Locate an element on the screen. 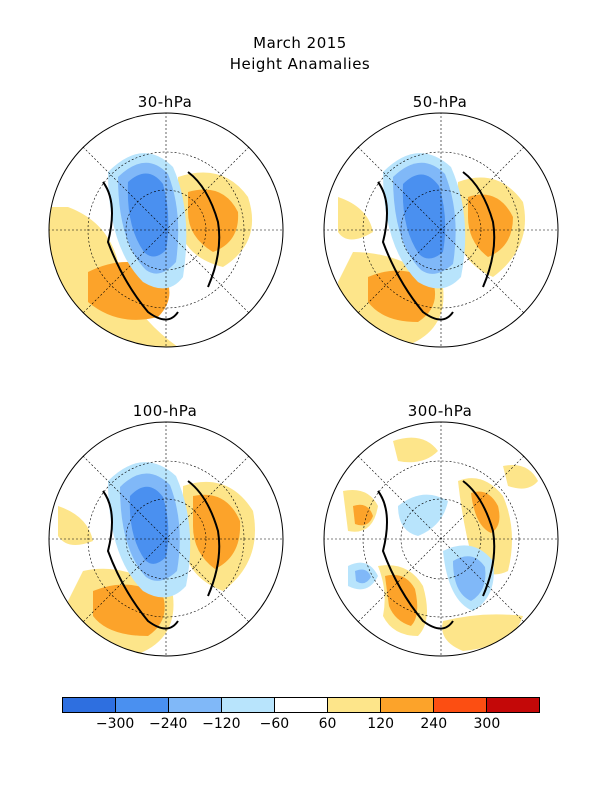 The image size is (600, 800). panel-label-300hpa: 300-hPa is located at coordinates (440, 411).